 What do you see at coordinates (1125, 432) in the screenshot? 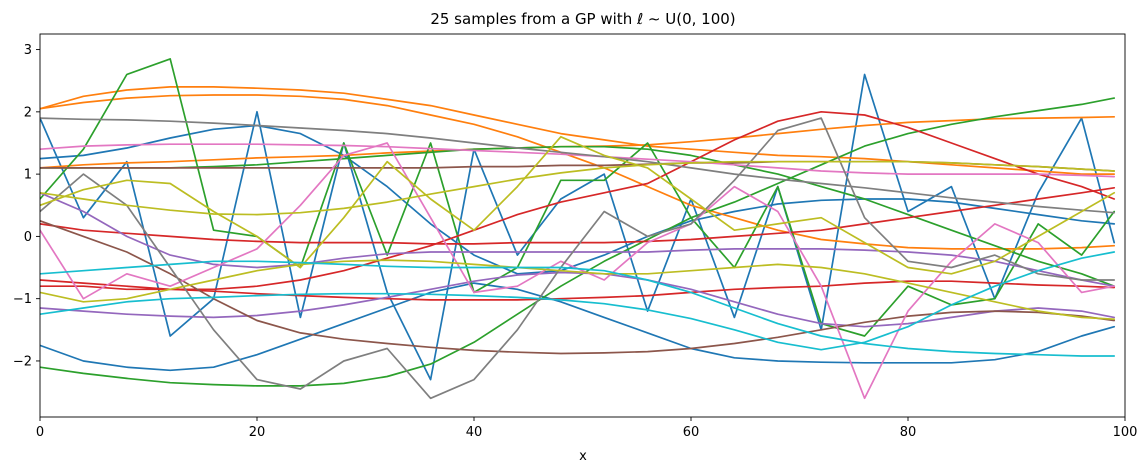
I see `x-tick-label: 100` at bounding box center [1125, 432].